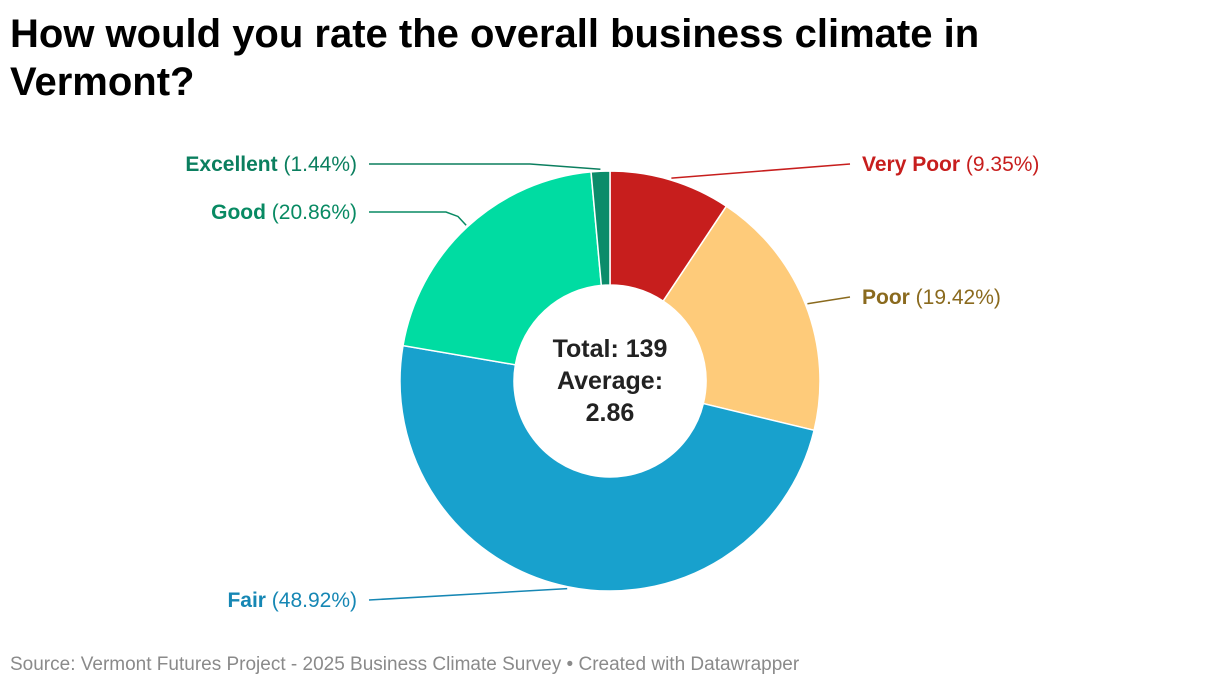 The image size is (1220, 690). I want to click on label-excellent: Excellent (1.44%), so click(271, 164).